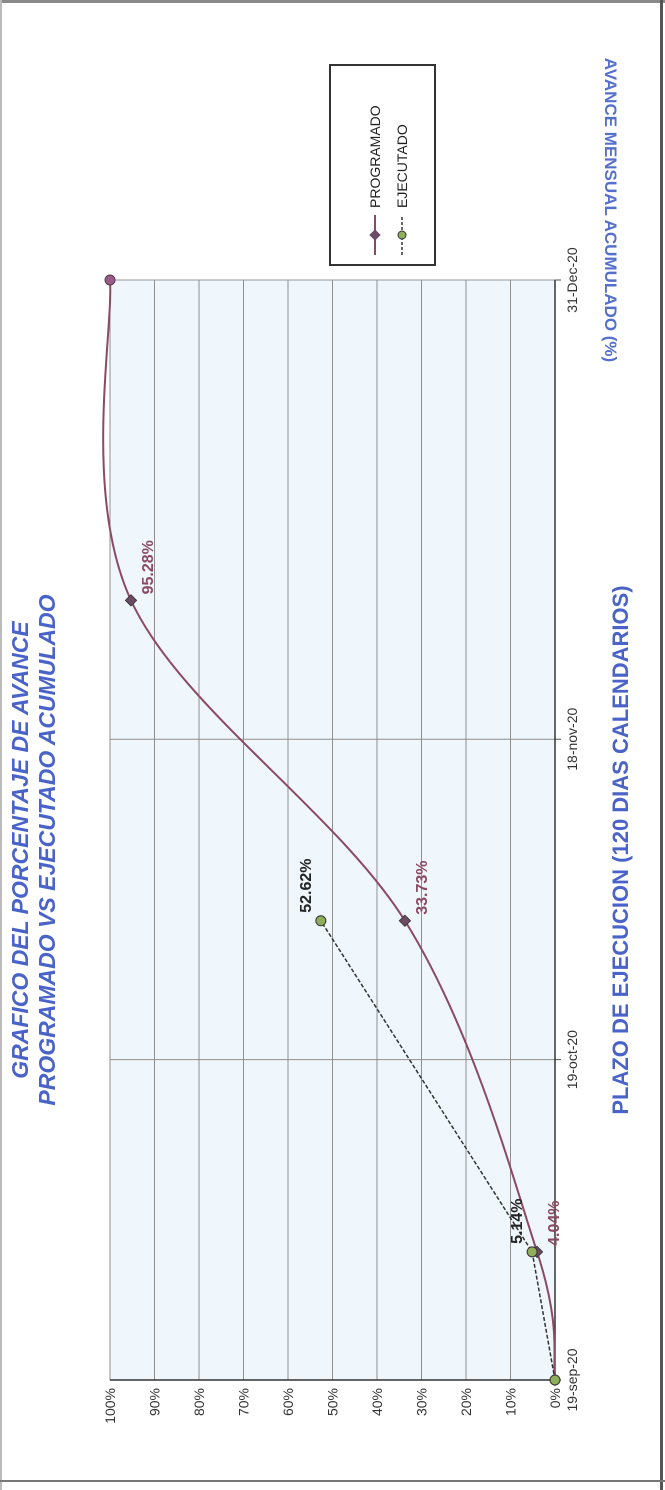 This screenshot has height=1490, width=665. Describe the element at coordinates (306, 886) in the screenshot. I see `data-label-ejecutado: 52.62%` at that location.